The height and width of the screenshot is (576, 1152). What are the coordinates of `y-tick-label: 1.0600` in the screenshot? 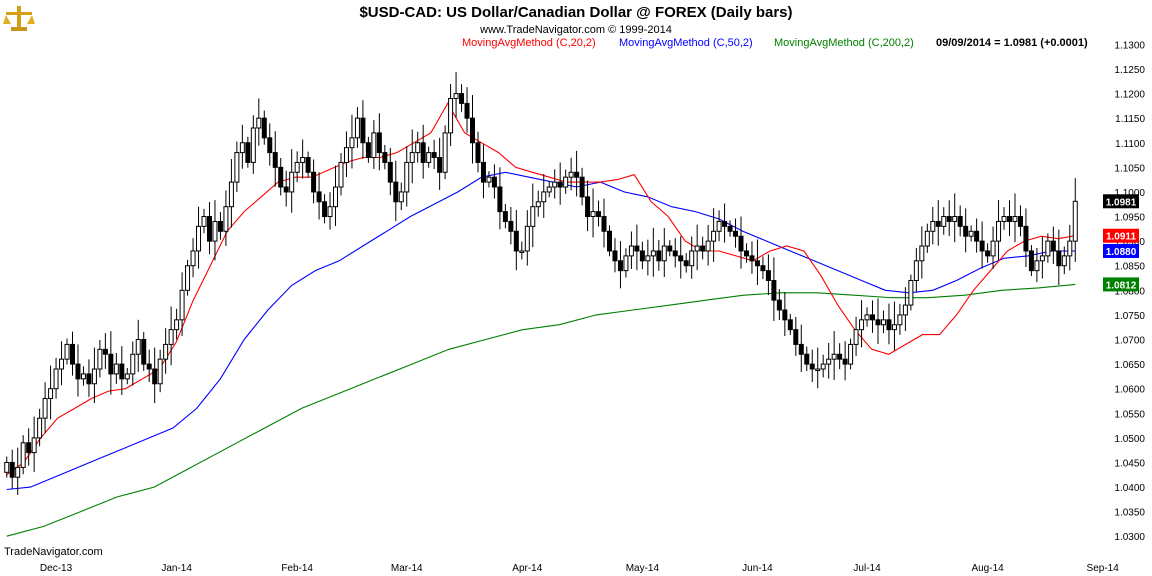 It's located at (1129, 390).